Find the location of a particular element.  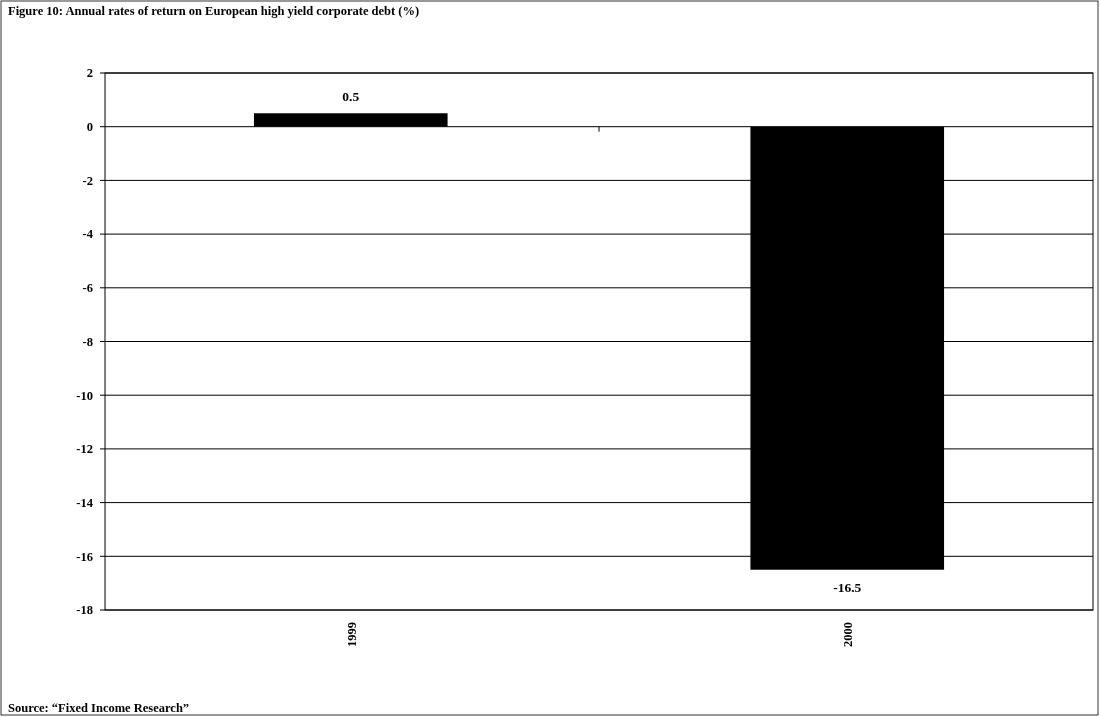

chart-title: Figure 10: Annual rates of return on European high yield corporate debt (%) is located at coordinates (214, 11).